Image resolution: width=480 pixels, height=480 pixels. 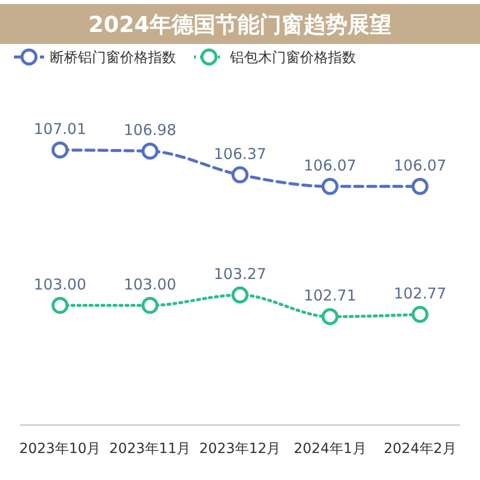 I want to click on data-label: 106.98, so click(x=150, y=130).